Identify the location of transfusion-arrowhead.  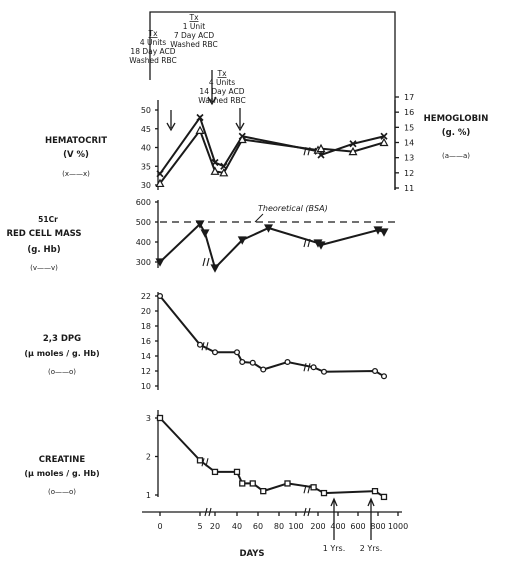
(240, 127).